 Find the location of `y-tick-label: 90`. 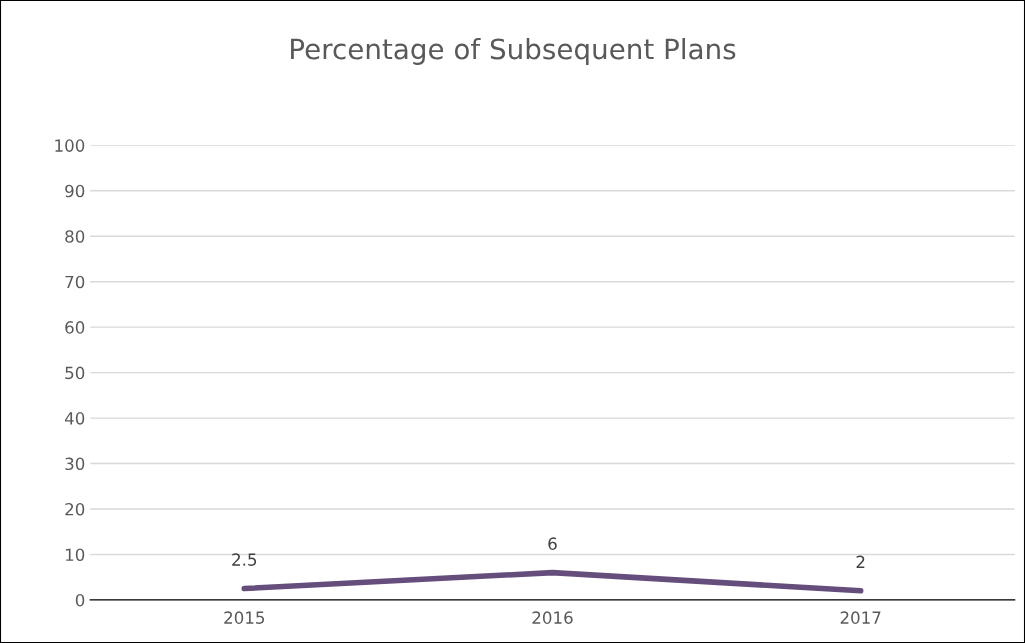

y-tick-label: 90 is located at coordinates (75, 191).